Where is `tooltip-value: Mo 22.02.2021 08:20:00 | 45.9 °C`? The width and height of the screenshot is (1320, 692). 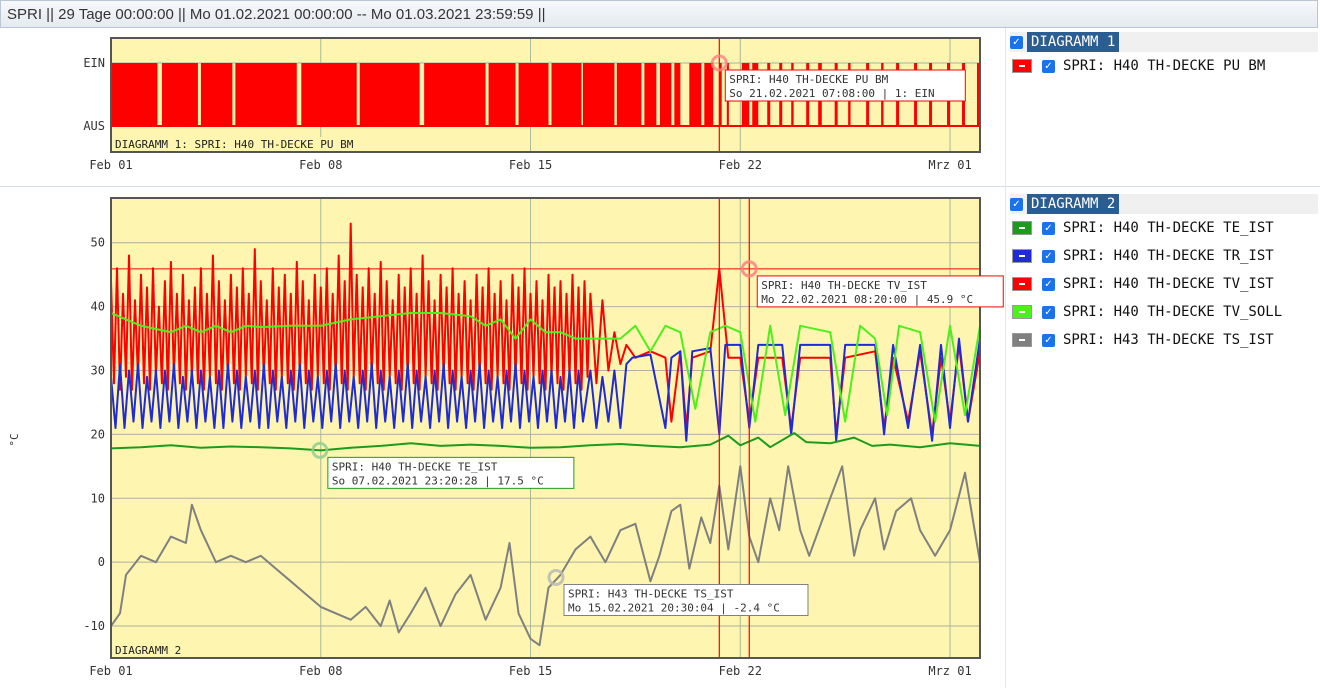
tooltip-value: Mo 22.02.2021 08:20:00 | 45.9 °C is located at coordinates (867, 299).